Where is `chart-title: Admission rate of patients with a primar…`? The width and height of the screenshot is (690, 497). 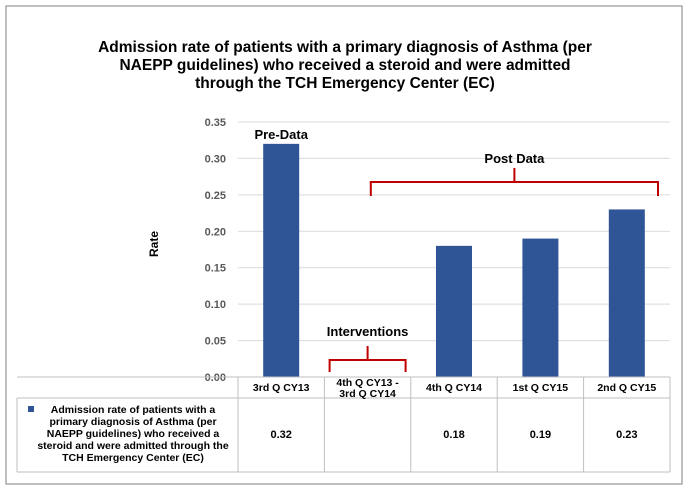 chart-title: Admission rate of patients with a primar… is located at coordinates (345, 65).